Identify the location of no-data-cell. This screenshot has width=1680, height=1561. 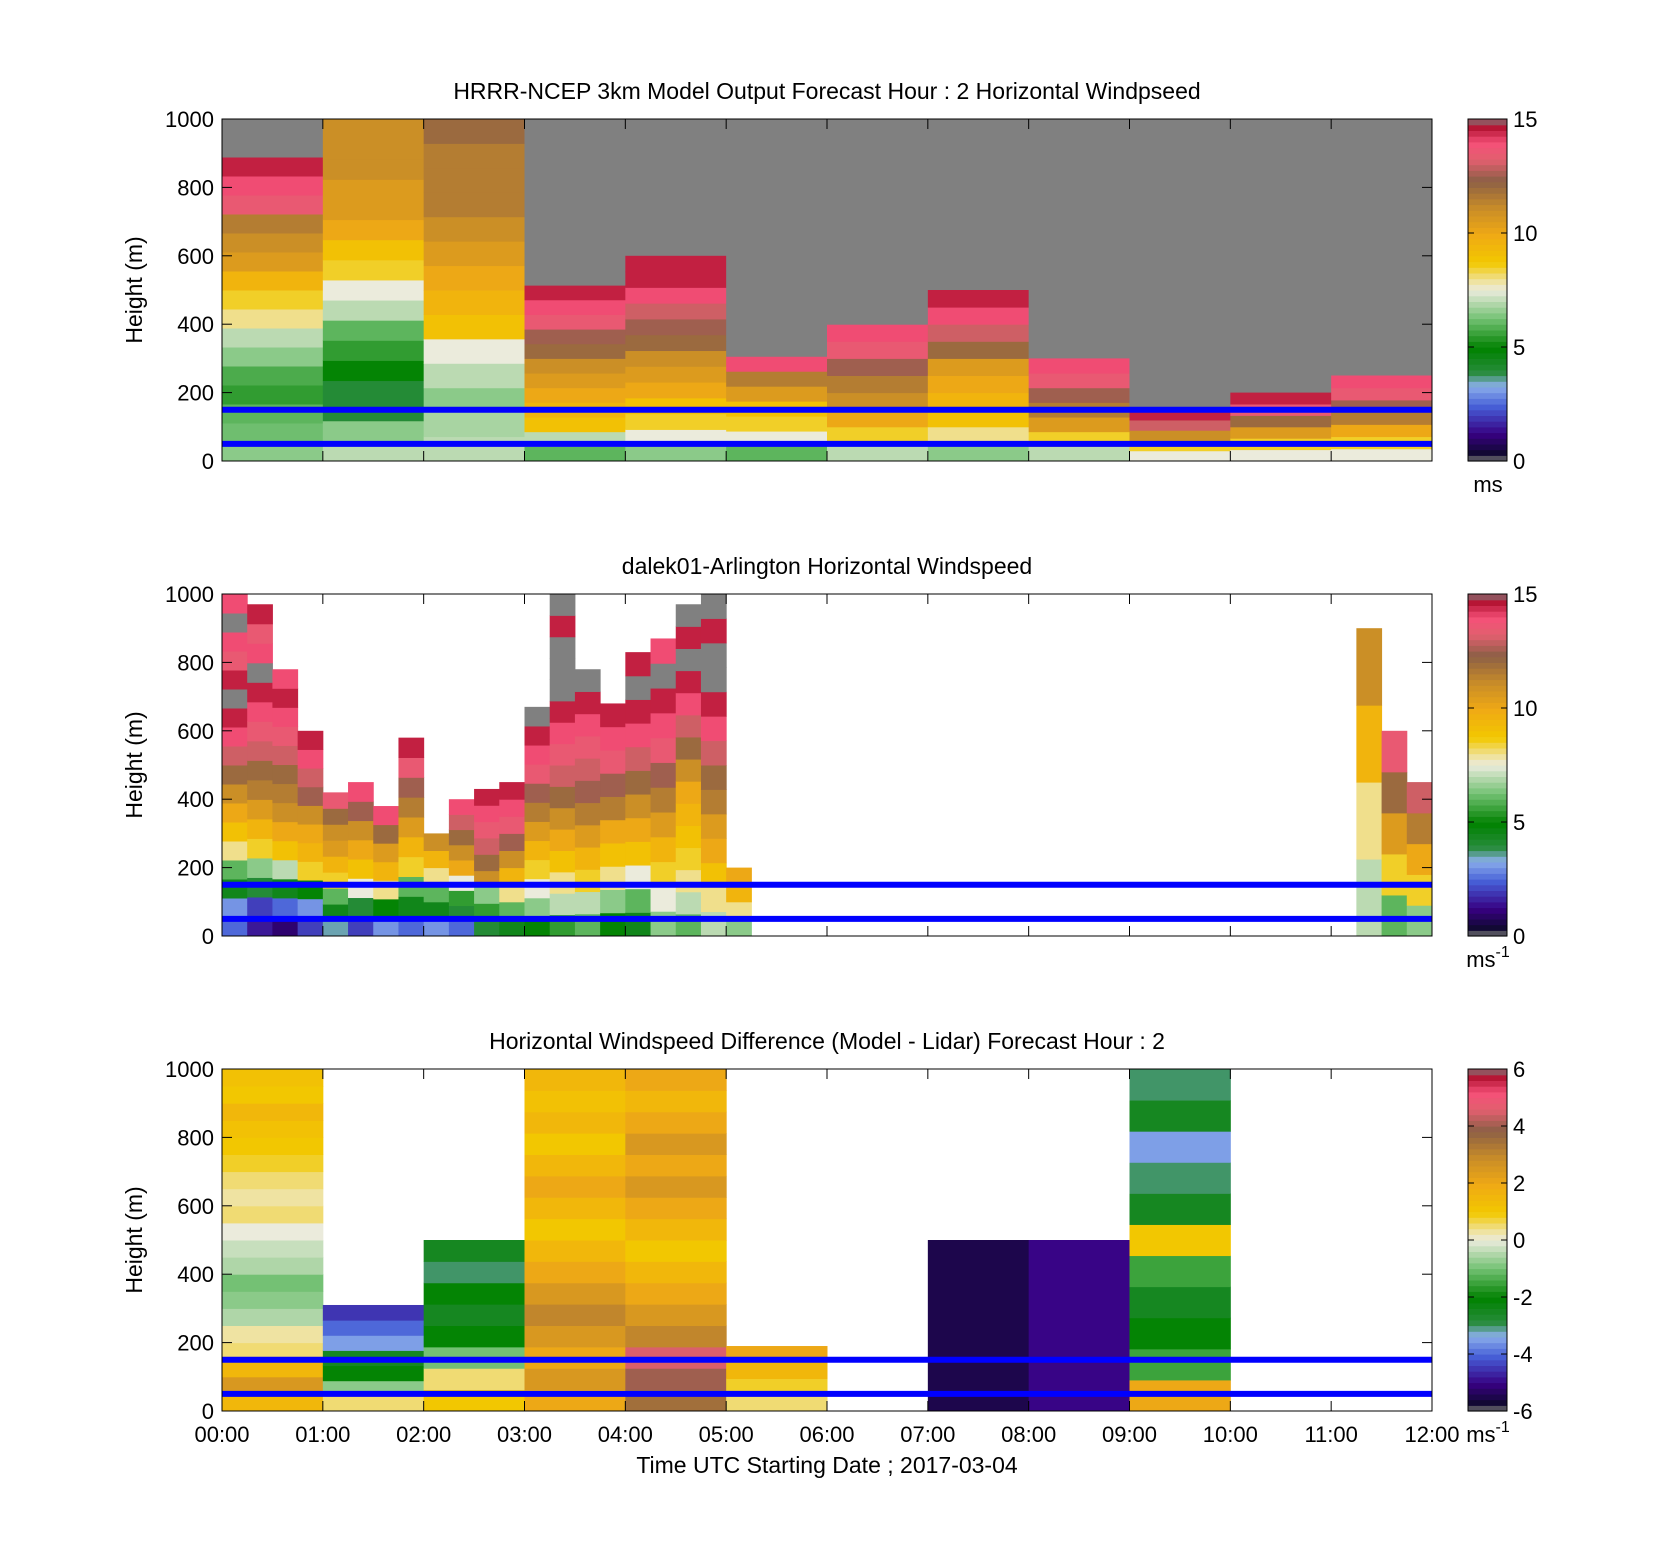
(1281, 256).